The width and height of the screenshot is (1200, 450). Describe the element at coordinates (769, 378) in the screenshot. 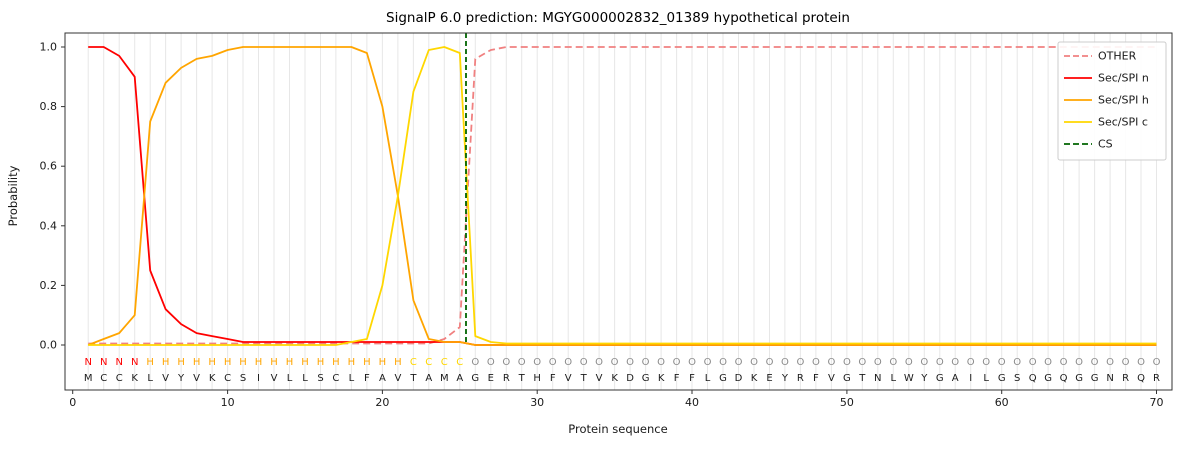

I see `residue-letter: E` at that location.